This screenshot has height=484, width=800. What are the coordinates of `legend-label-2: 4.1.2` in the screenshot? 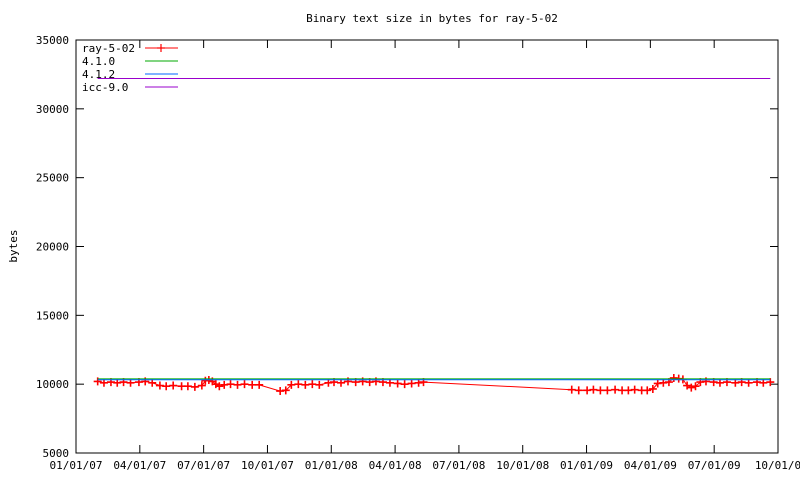 It's located at (98, 74).